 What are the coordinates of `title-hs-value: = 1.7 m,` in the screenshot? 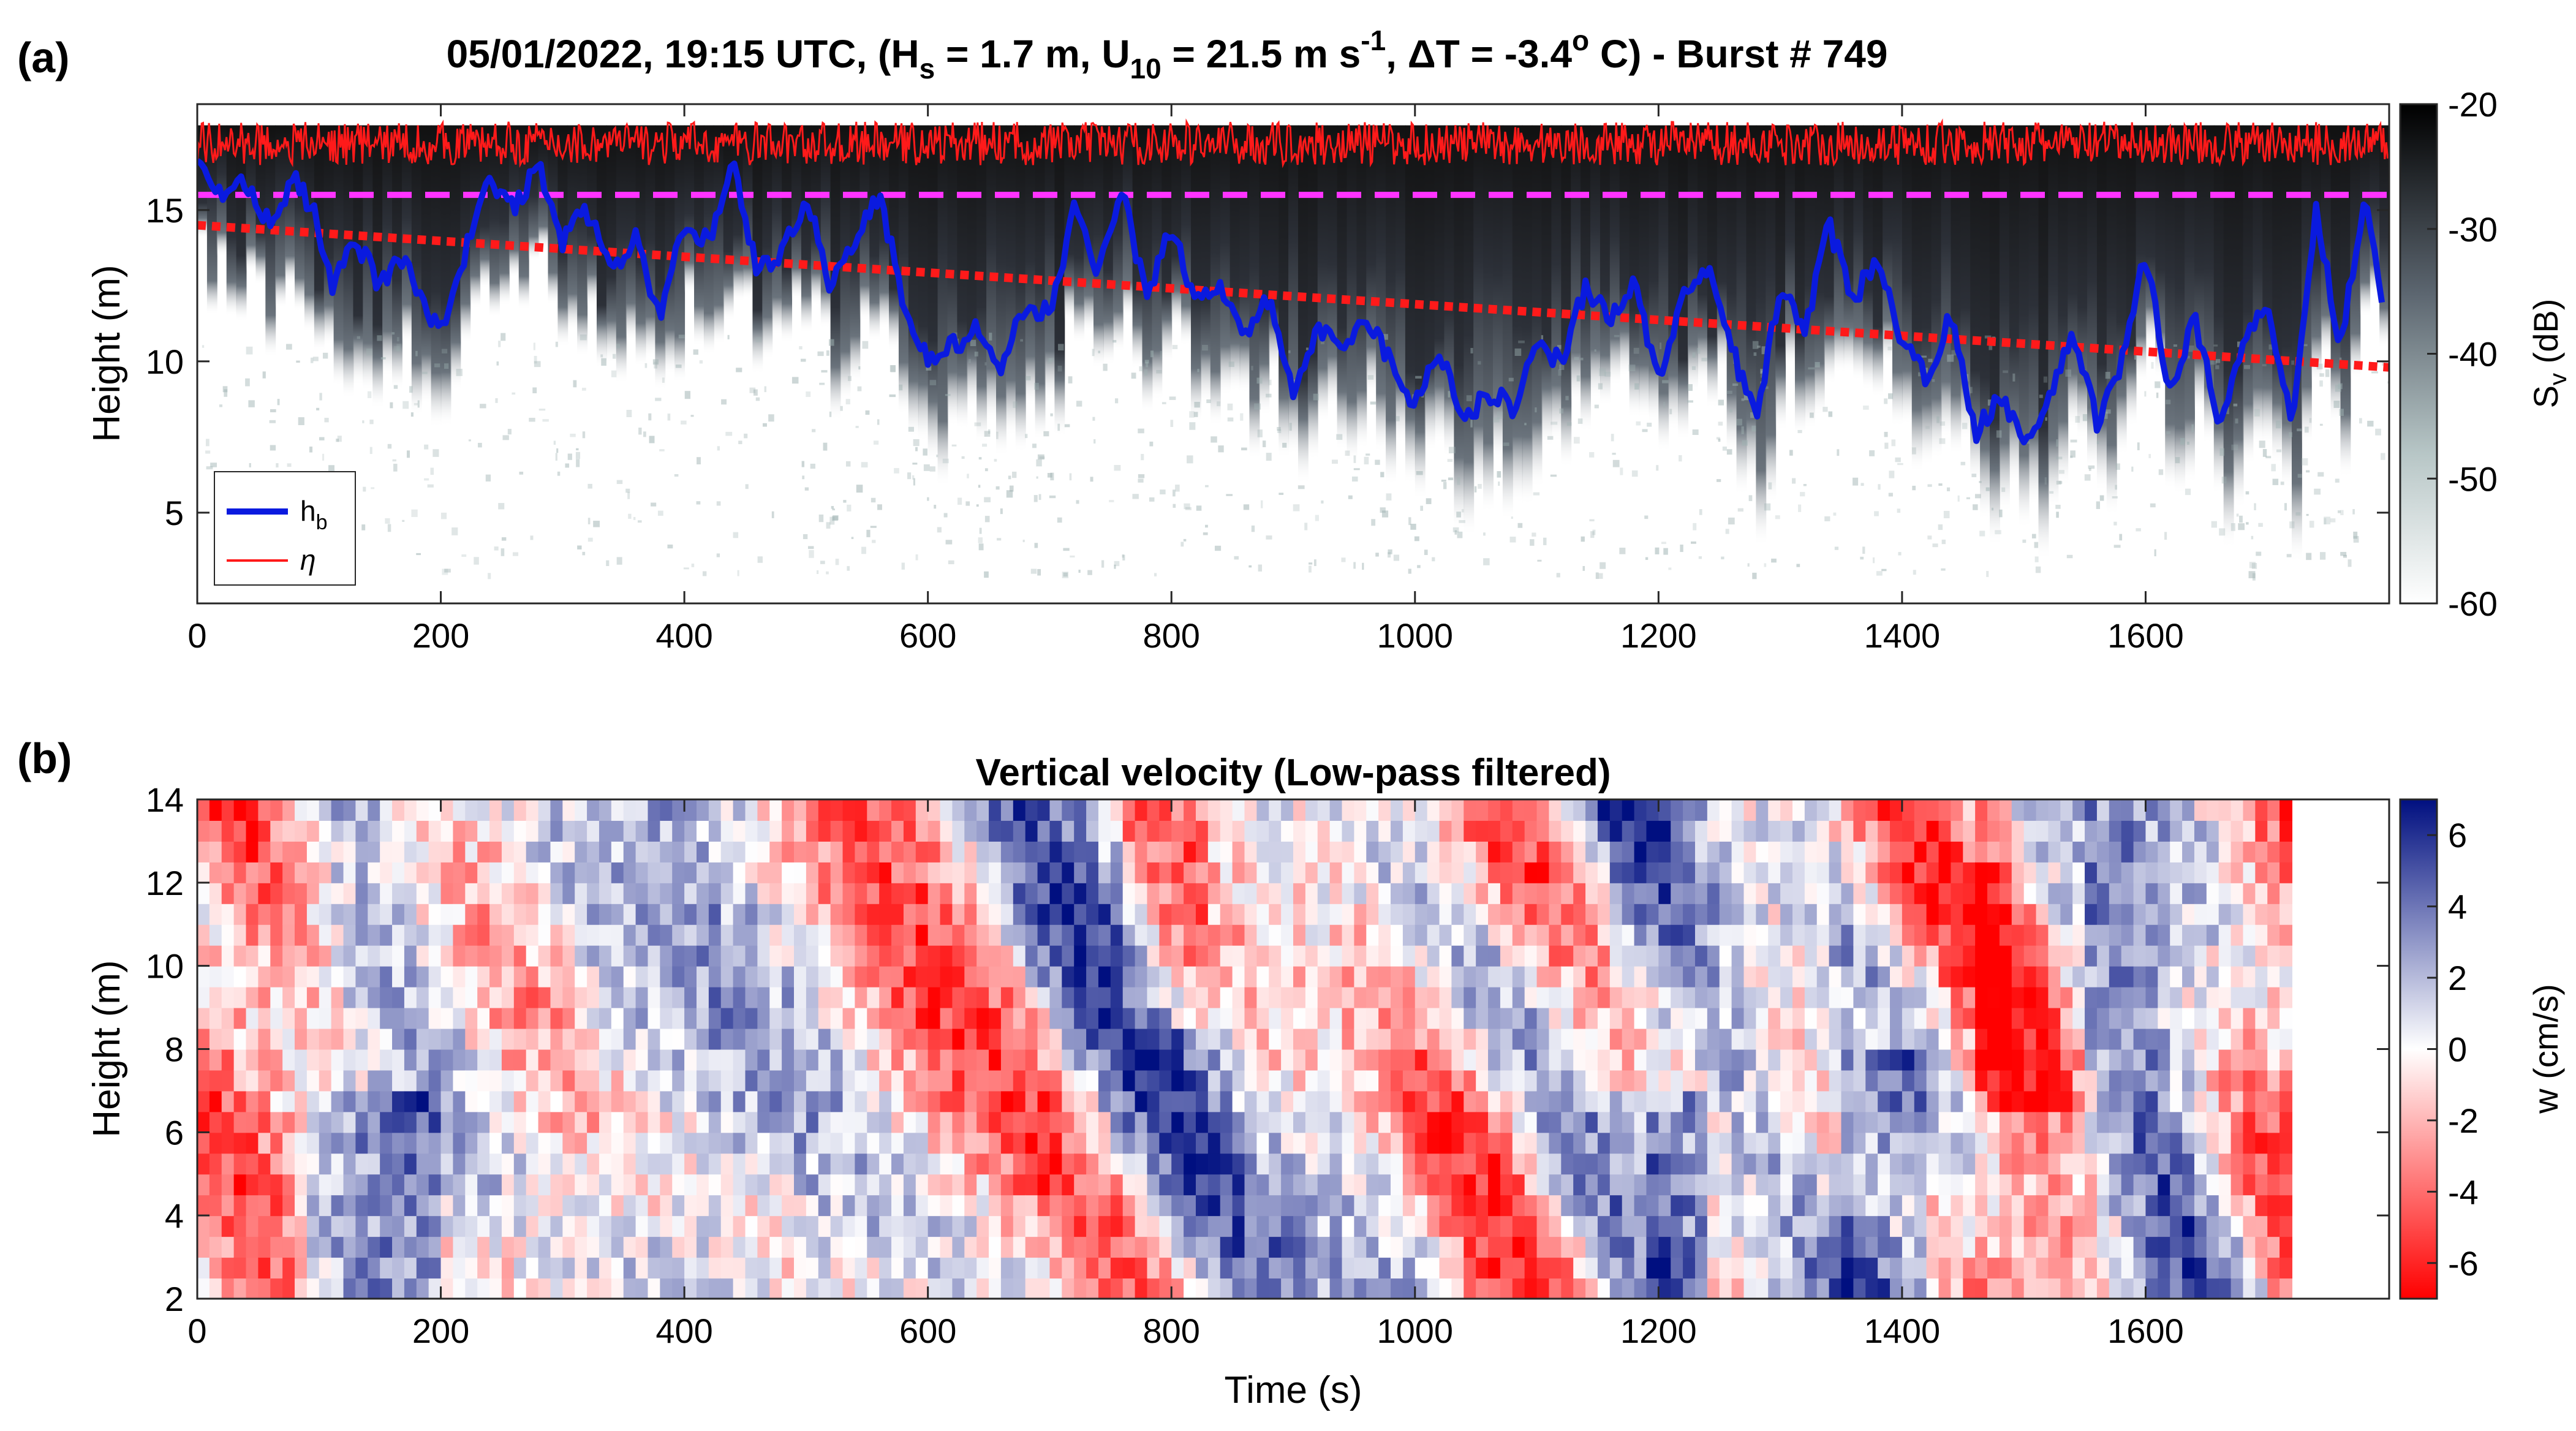 It's located at (1018, 54).